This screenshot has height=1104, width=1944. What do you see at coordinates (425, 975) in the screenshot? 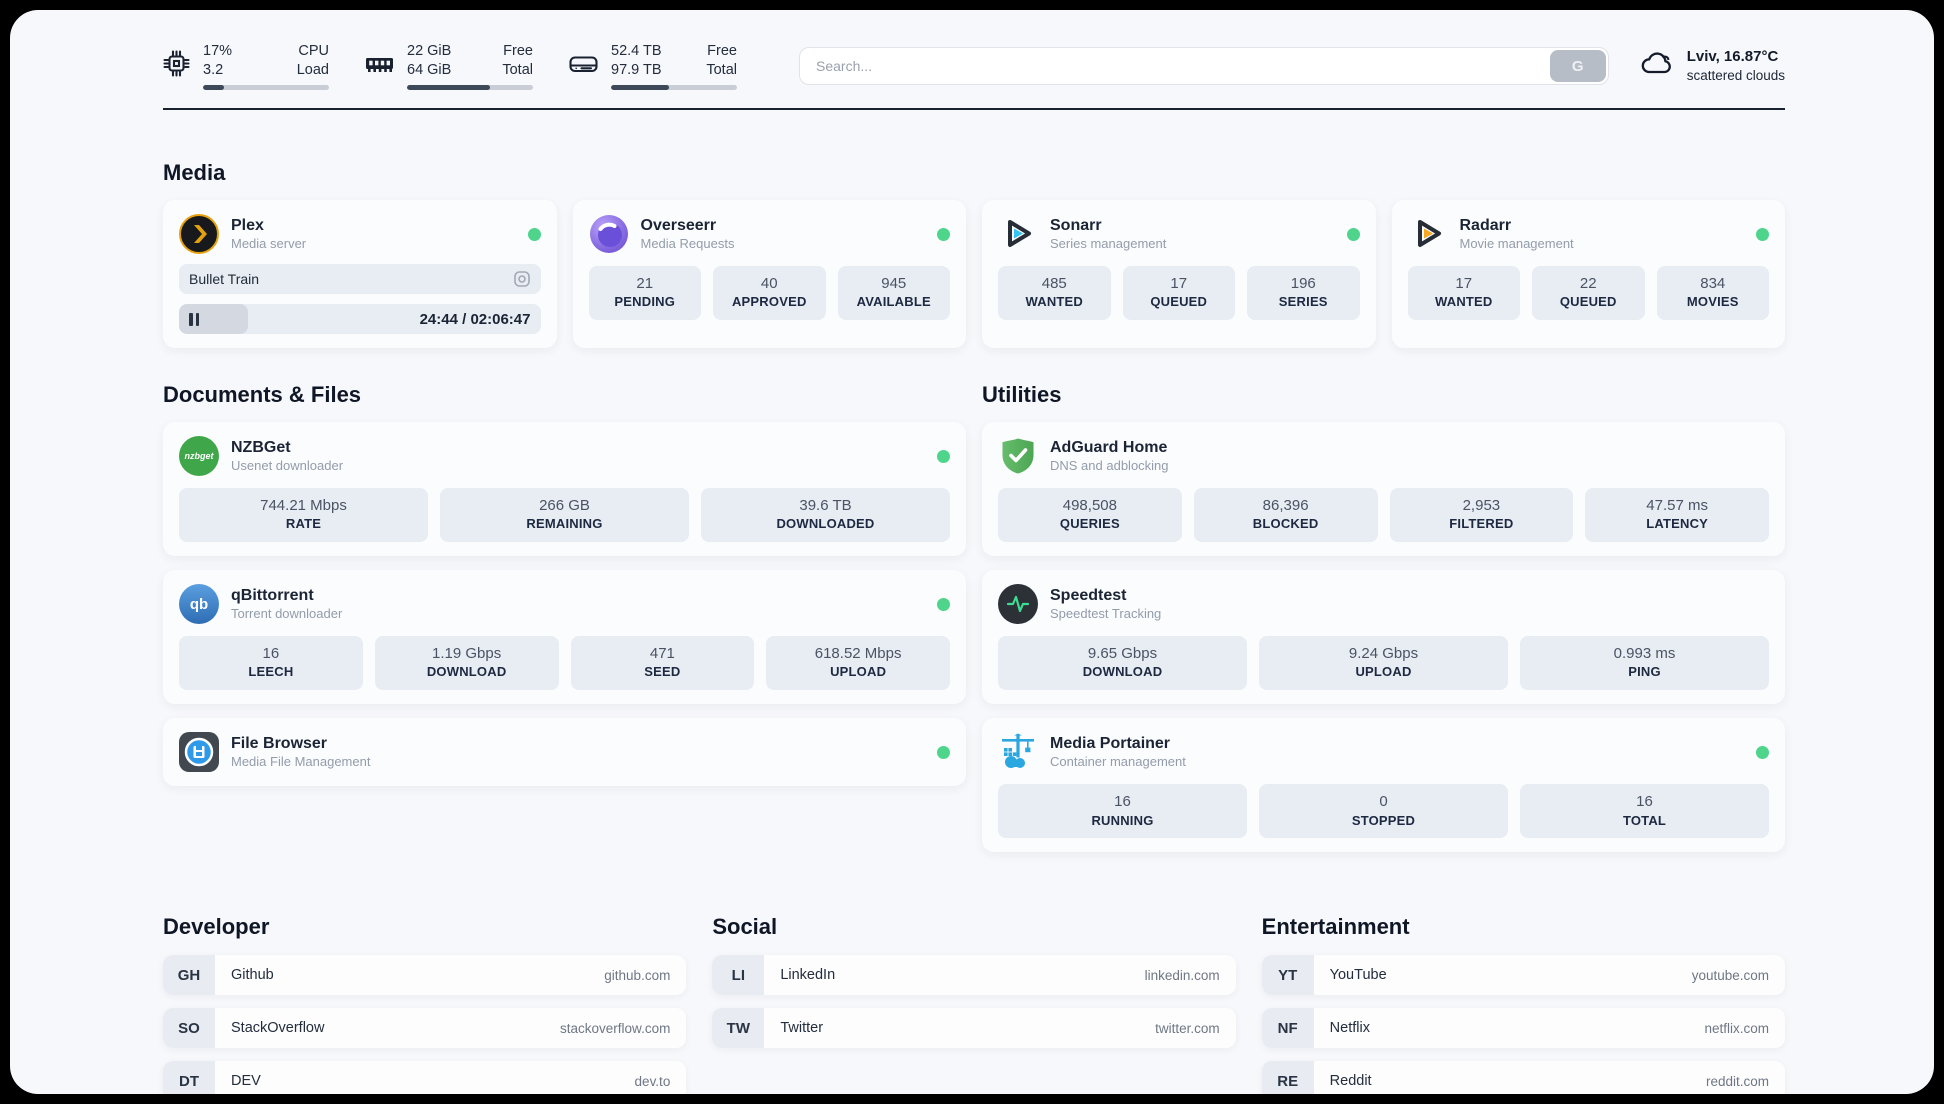
I see `link-github: GH Github github.com` at bounding box center [425, 975].